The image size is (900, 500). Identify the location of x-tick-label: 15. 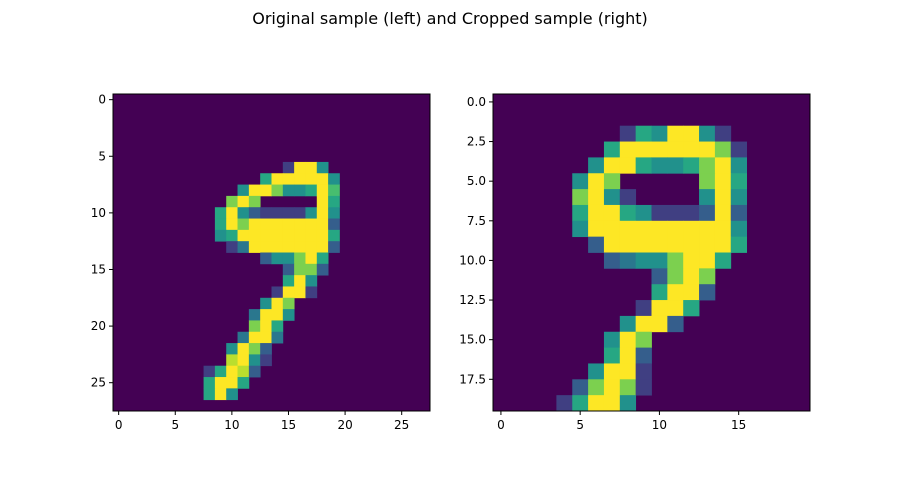
(288, 425).